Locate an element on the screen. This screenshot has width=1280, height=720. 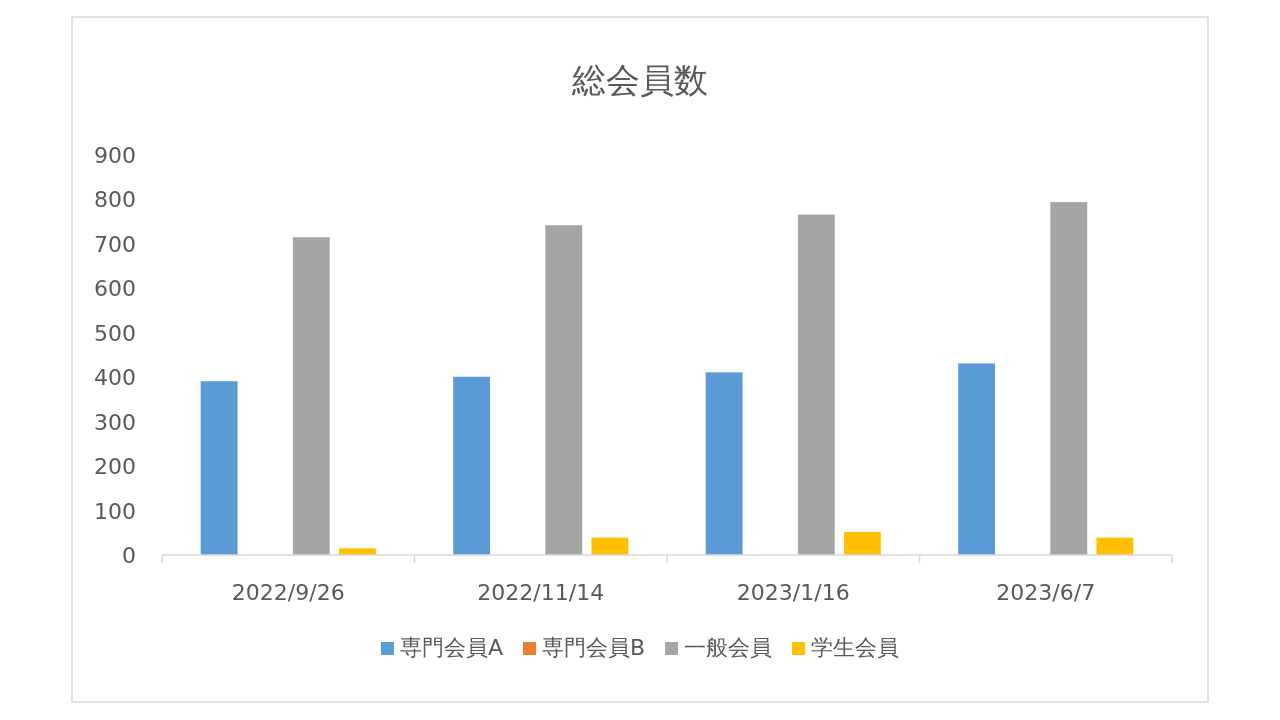
x-tick-label: 2022/9/26 is located at coordinates (288, 592).